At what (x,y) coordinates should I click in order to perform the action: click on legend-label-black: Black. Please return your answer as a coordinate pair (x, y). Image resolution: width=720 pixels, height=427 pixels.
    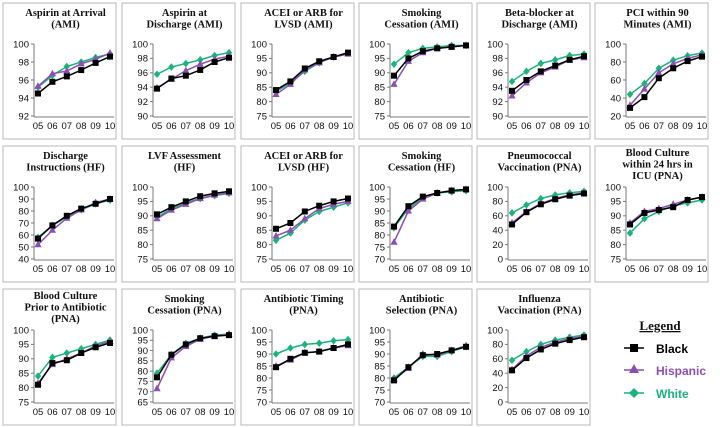
    Looking at the image, I should click on (672, 349).